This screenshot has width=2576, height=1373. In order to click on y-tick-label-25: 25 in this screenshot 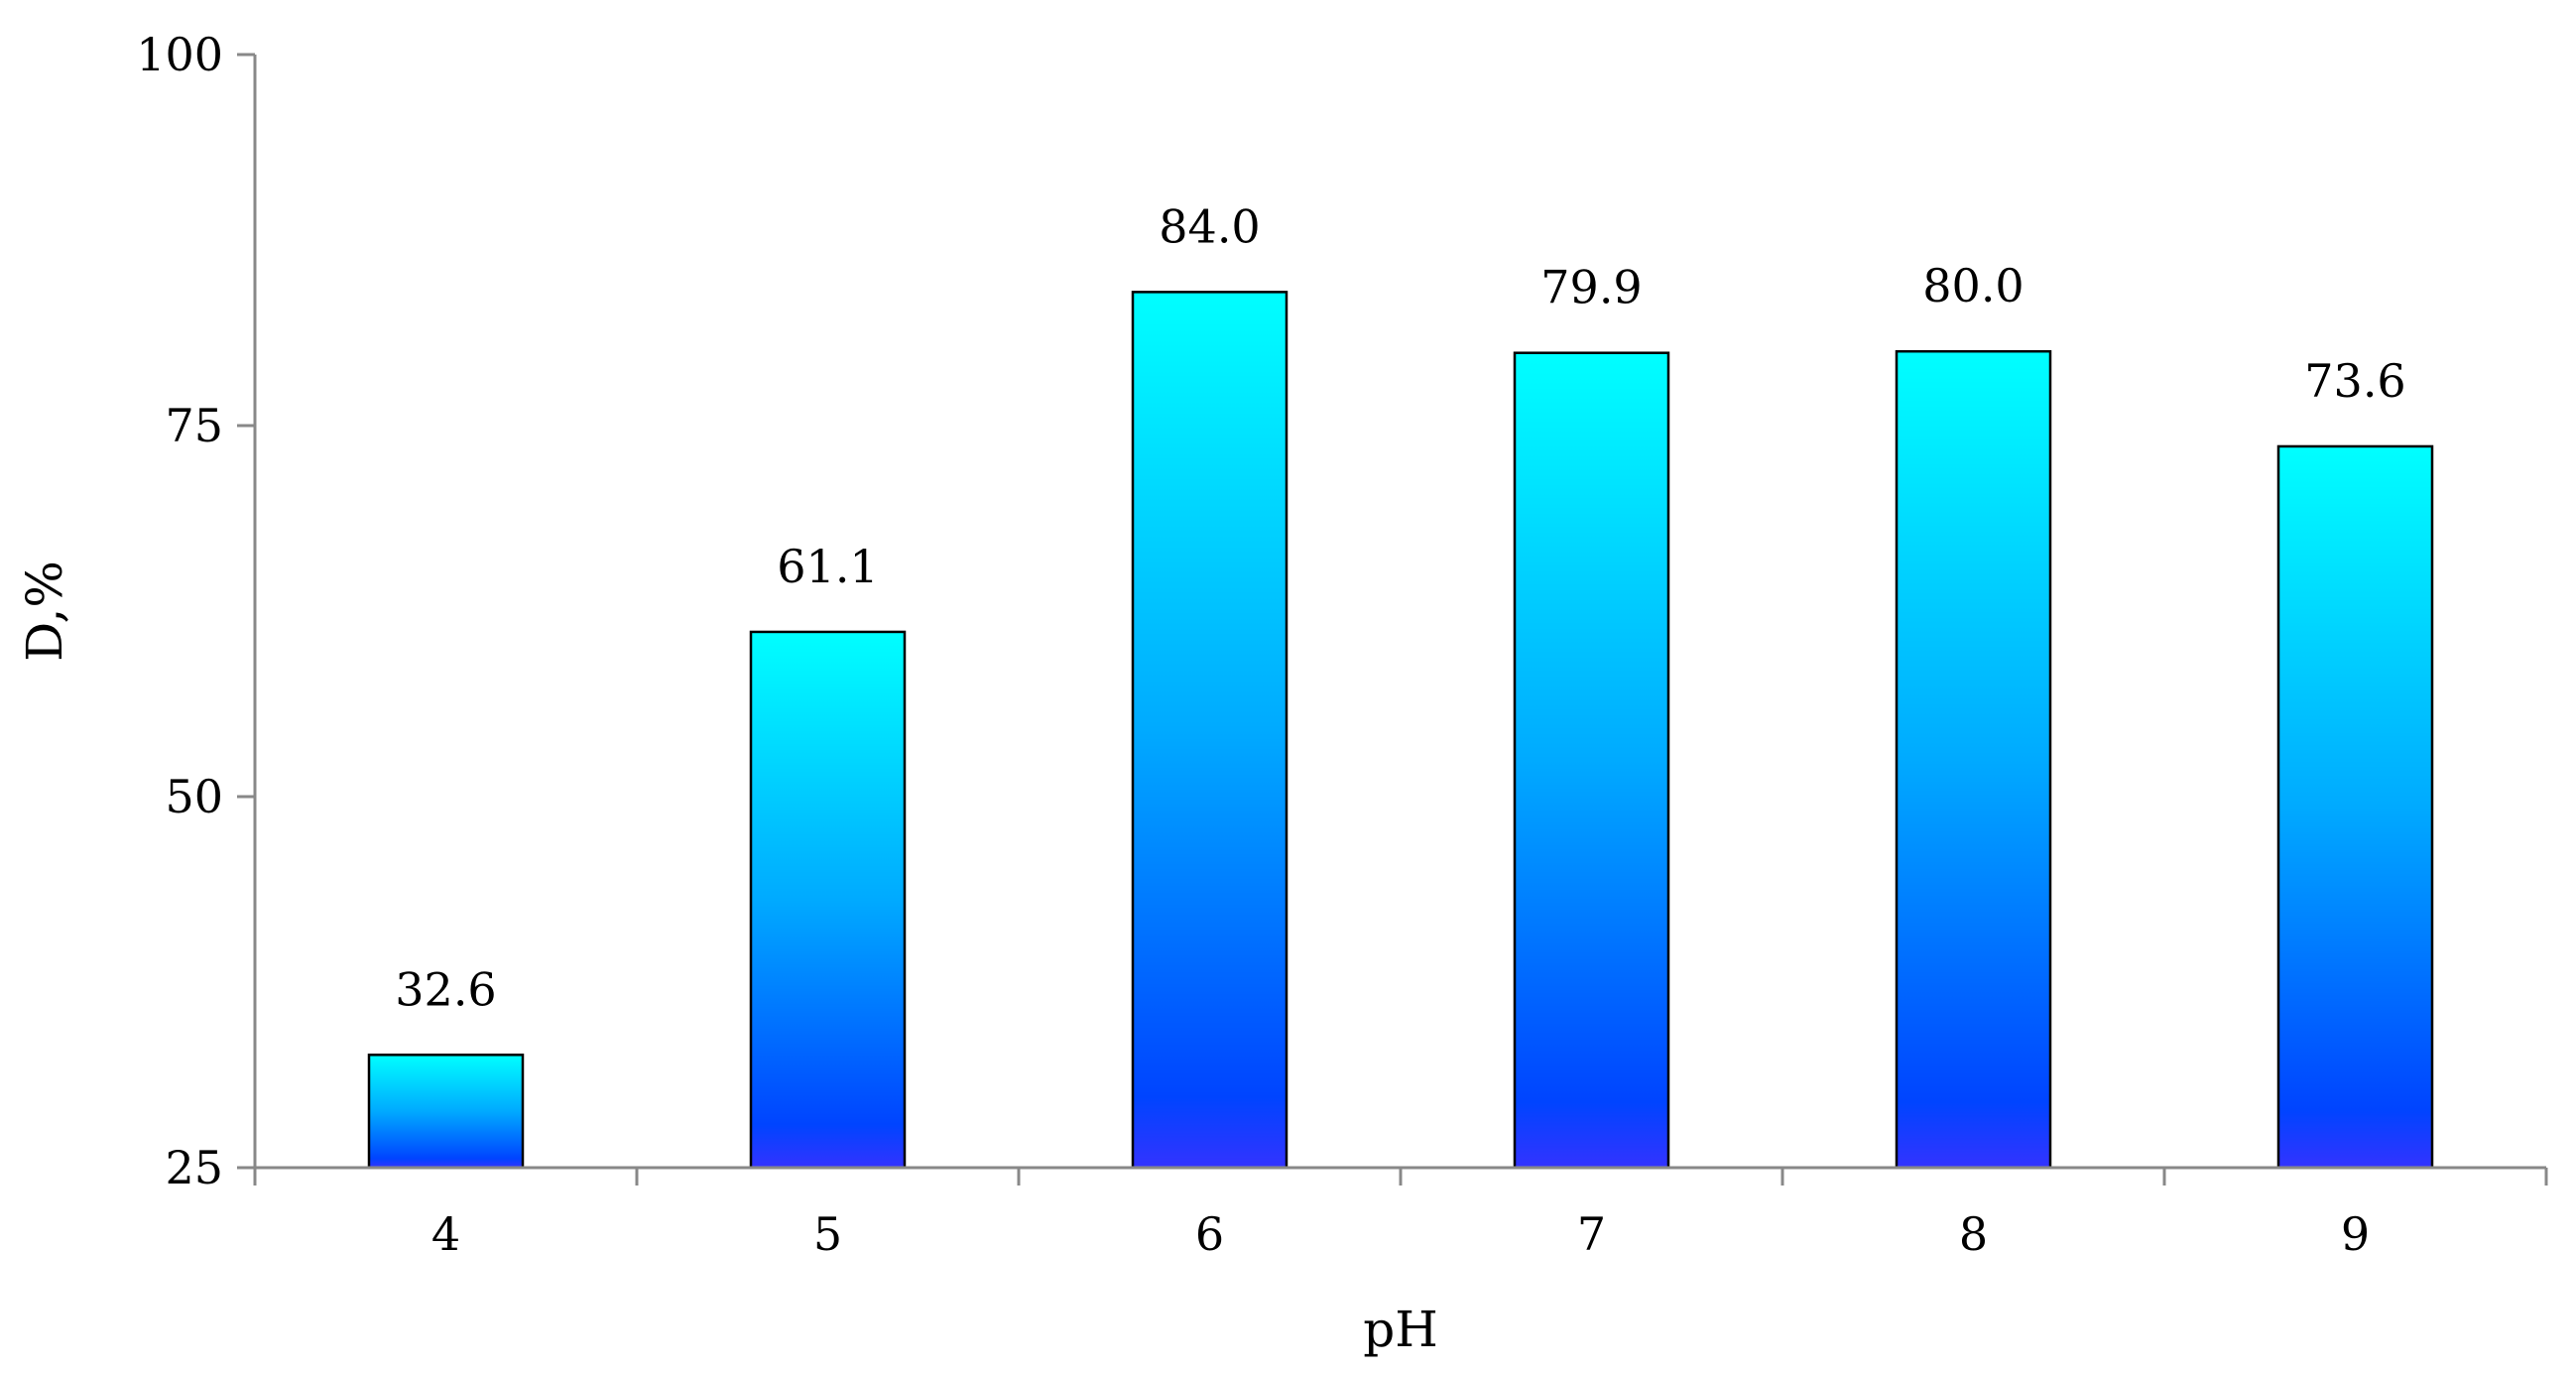, I will do `click(194, 1167)`.